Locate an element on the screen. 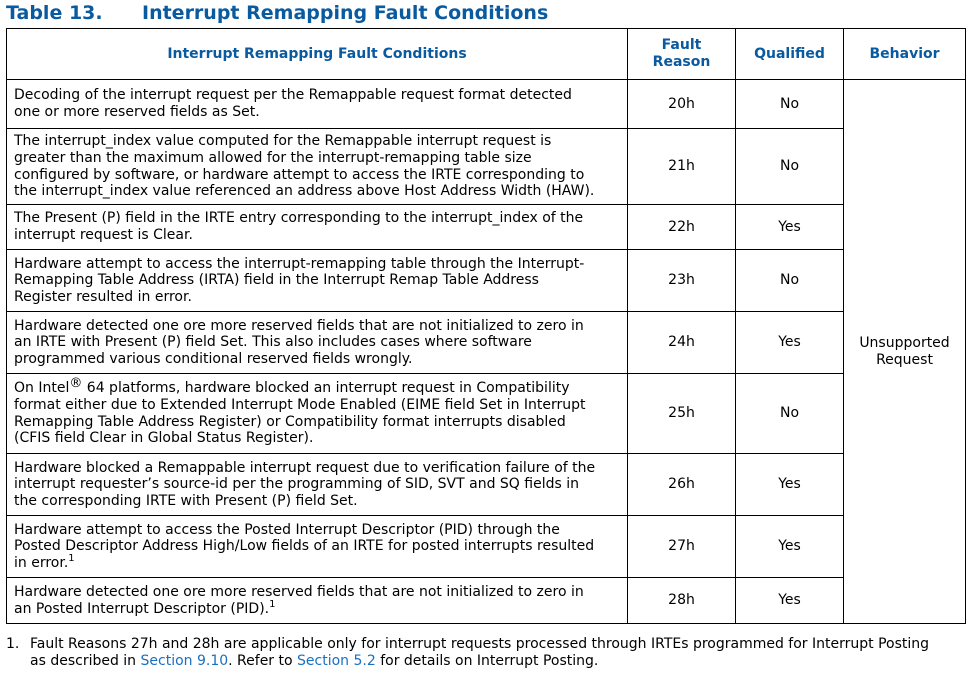 The height and width of the screenshot is (673, 968). section-5-2-link: Section 5.2 is located at coordinates (336, 660).